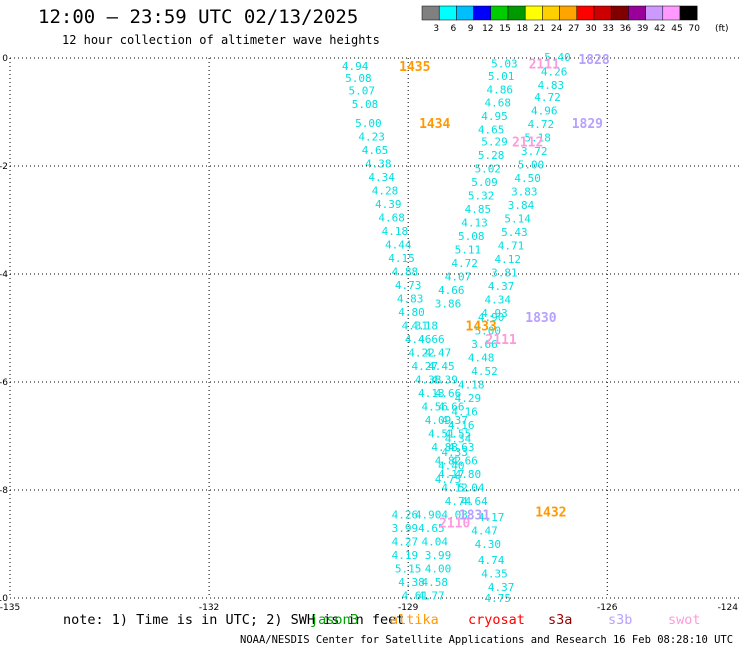 Image resolution: width=740 pixels, height=650 pixels. Describe the element at coordinates (540, 318) in the screenshot. I see `pass-time-label: 1830` at that location.